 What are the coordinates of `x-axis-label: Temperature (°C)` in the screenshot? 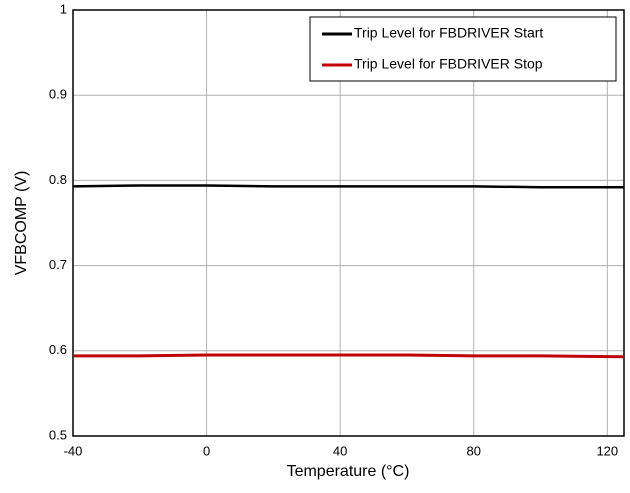 It's located at (348, 471).